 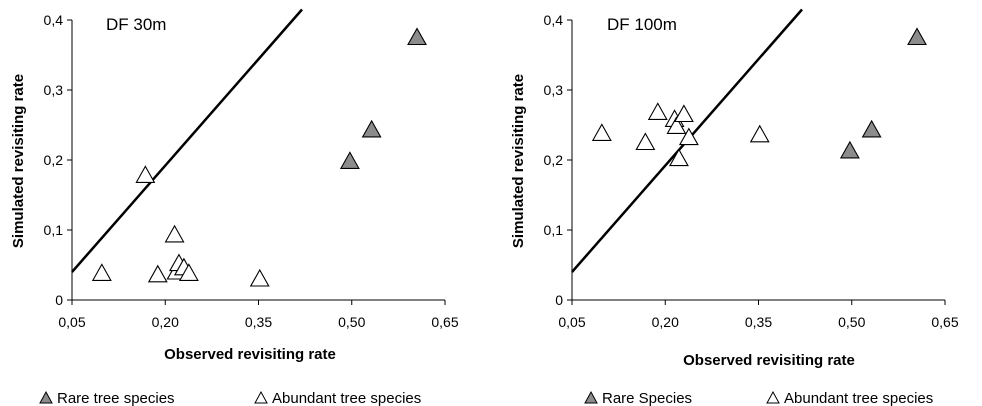 What do you see at coordinates (647, 398) in the screenshot?
I see `legend-label-rare: Rare Species` at bounding box center [647, 398].